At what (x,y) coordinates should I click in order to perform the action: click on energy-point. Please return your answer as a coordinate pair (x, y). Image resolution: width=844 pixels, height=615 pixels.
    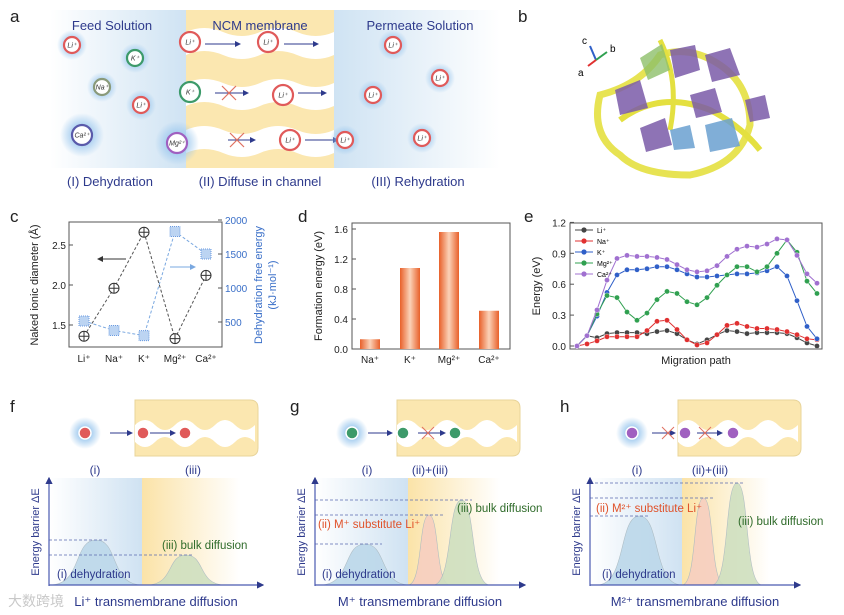
    Looking at the image, I should click on (175, 232).